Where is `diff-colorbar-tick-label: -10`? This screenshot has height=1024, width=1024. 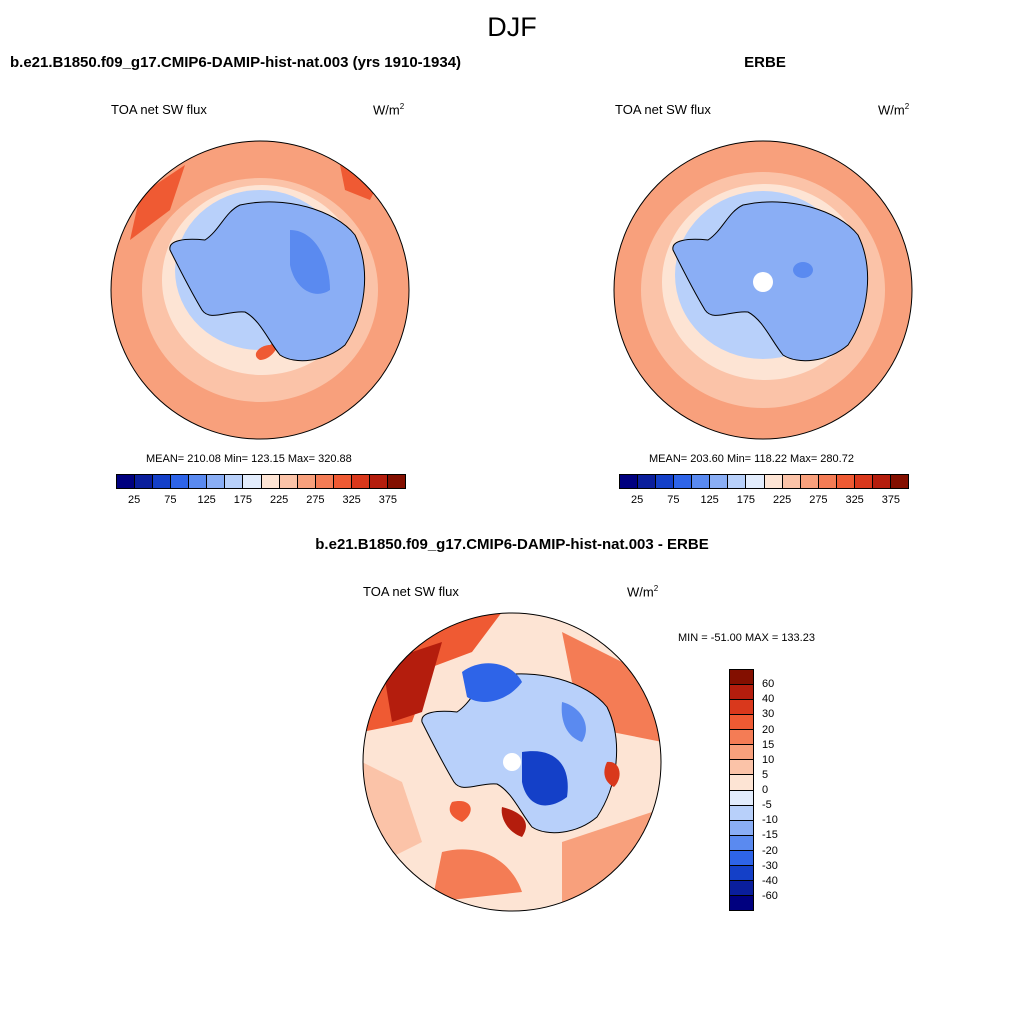
diff-colorbar-tick-label: -10 is located at coordinates (770, 820).